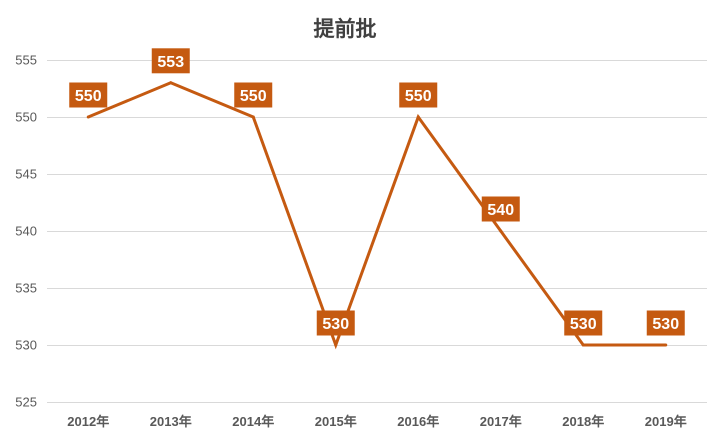  Describe the element at coordinates (336, 421) in the screenshot. I see `x-tick-label: 2015年` at that location.